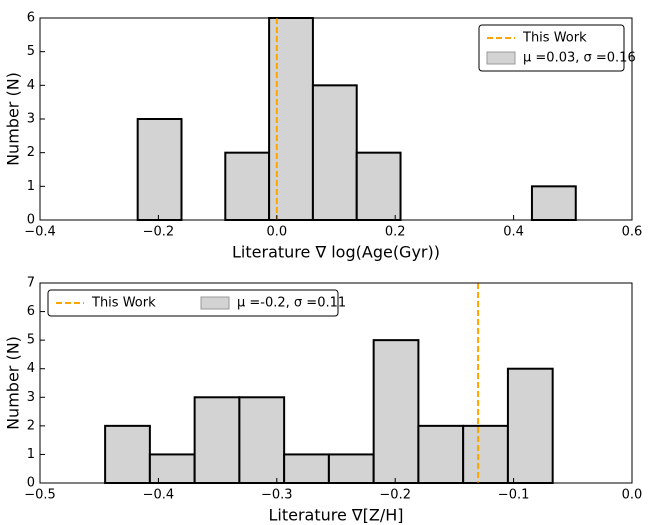  I want to click on x-tick-label: −0.5, so click(40, 495).